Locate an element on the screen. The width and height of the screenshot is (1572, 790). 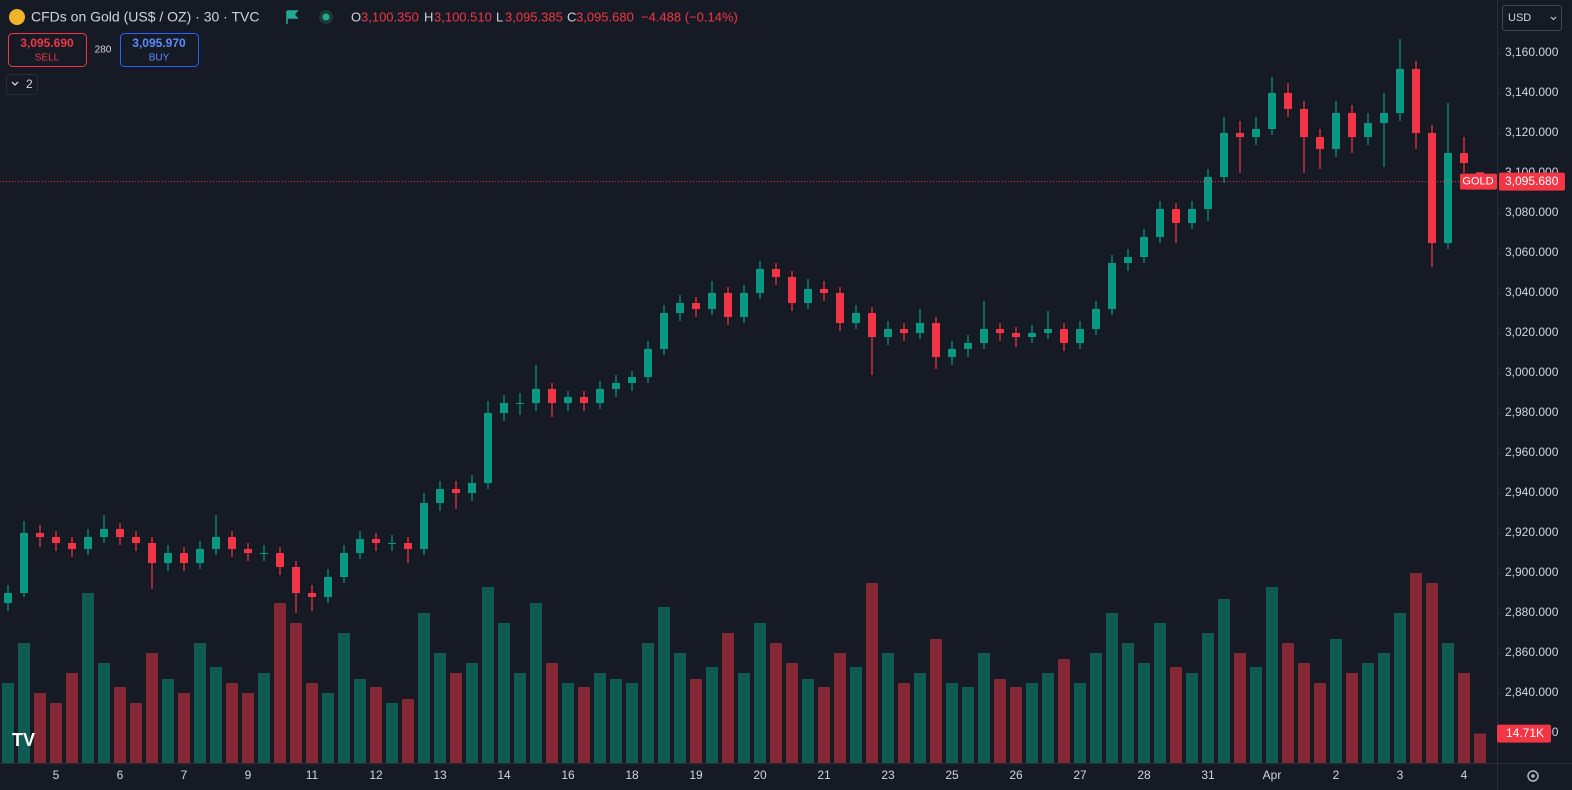
y-tick-label: 3,060.000 is located at coordinates (1532, 252).